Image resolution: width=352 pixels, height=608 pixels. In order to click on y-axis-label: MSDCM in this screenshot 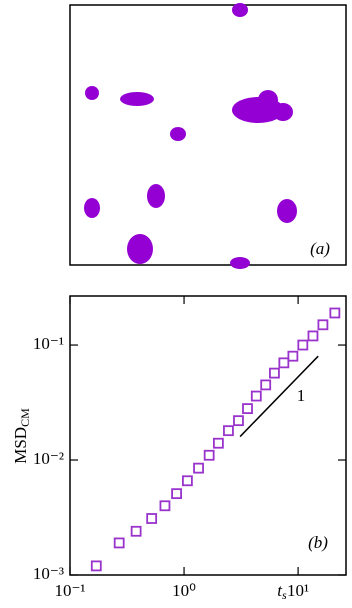, I will do `click(21, 436)`.